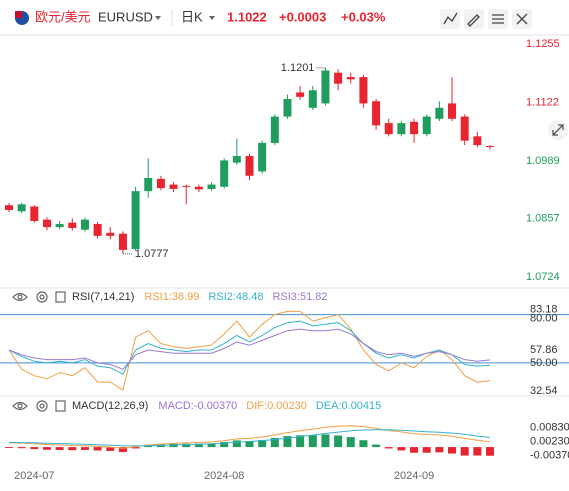 Image resolution: width=569 pixels, height=491 pixels. I want to click on legend-entry: RSI3:51.82, so click(299, 297).